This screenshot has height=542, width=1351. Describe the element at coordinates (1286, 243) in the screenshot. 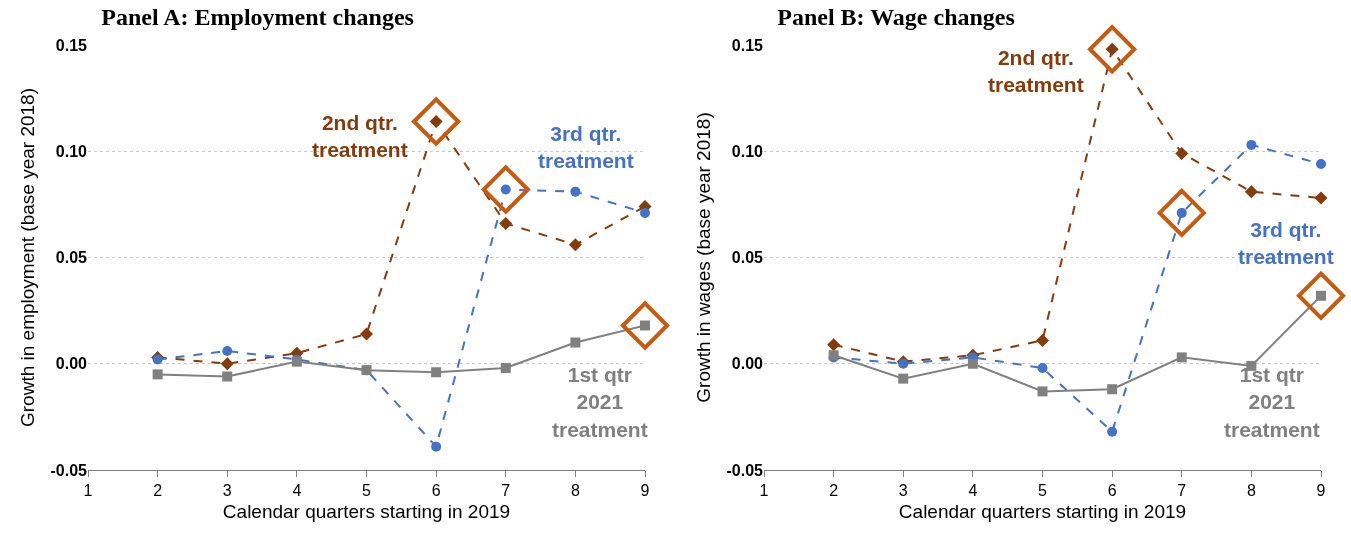

I see `text: 3rd qtr. treatment` at that location.